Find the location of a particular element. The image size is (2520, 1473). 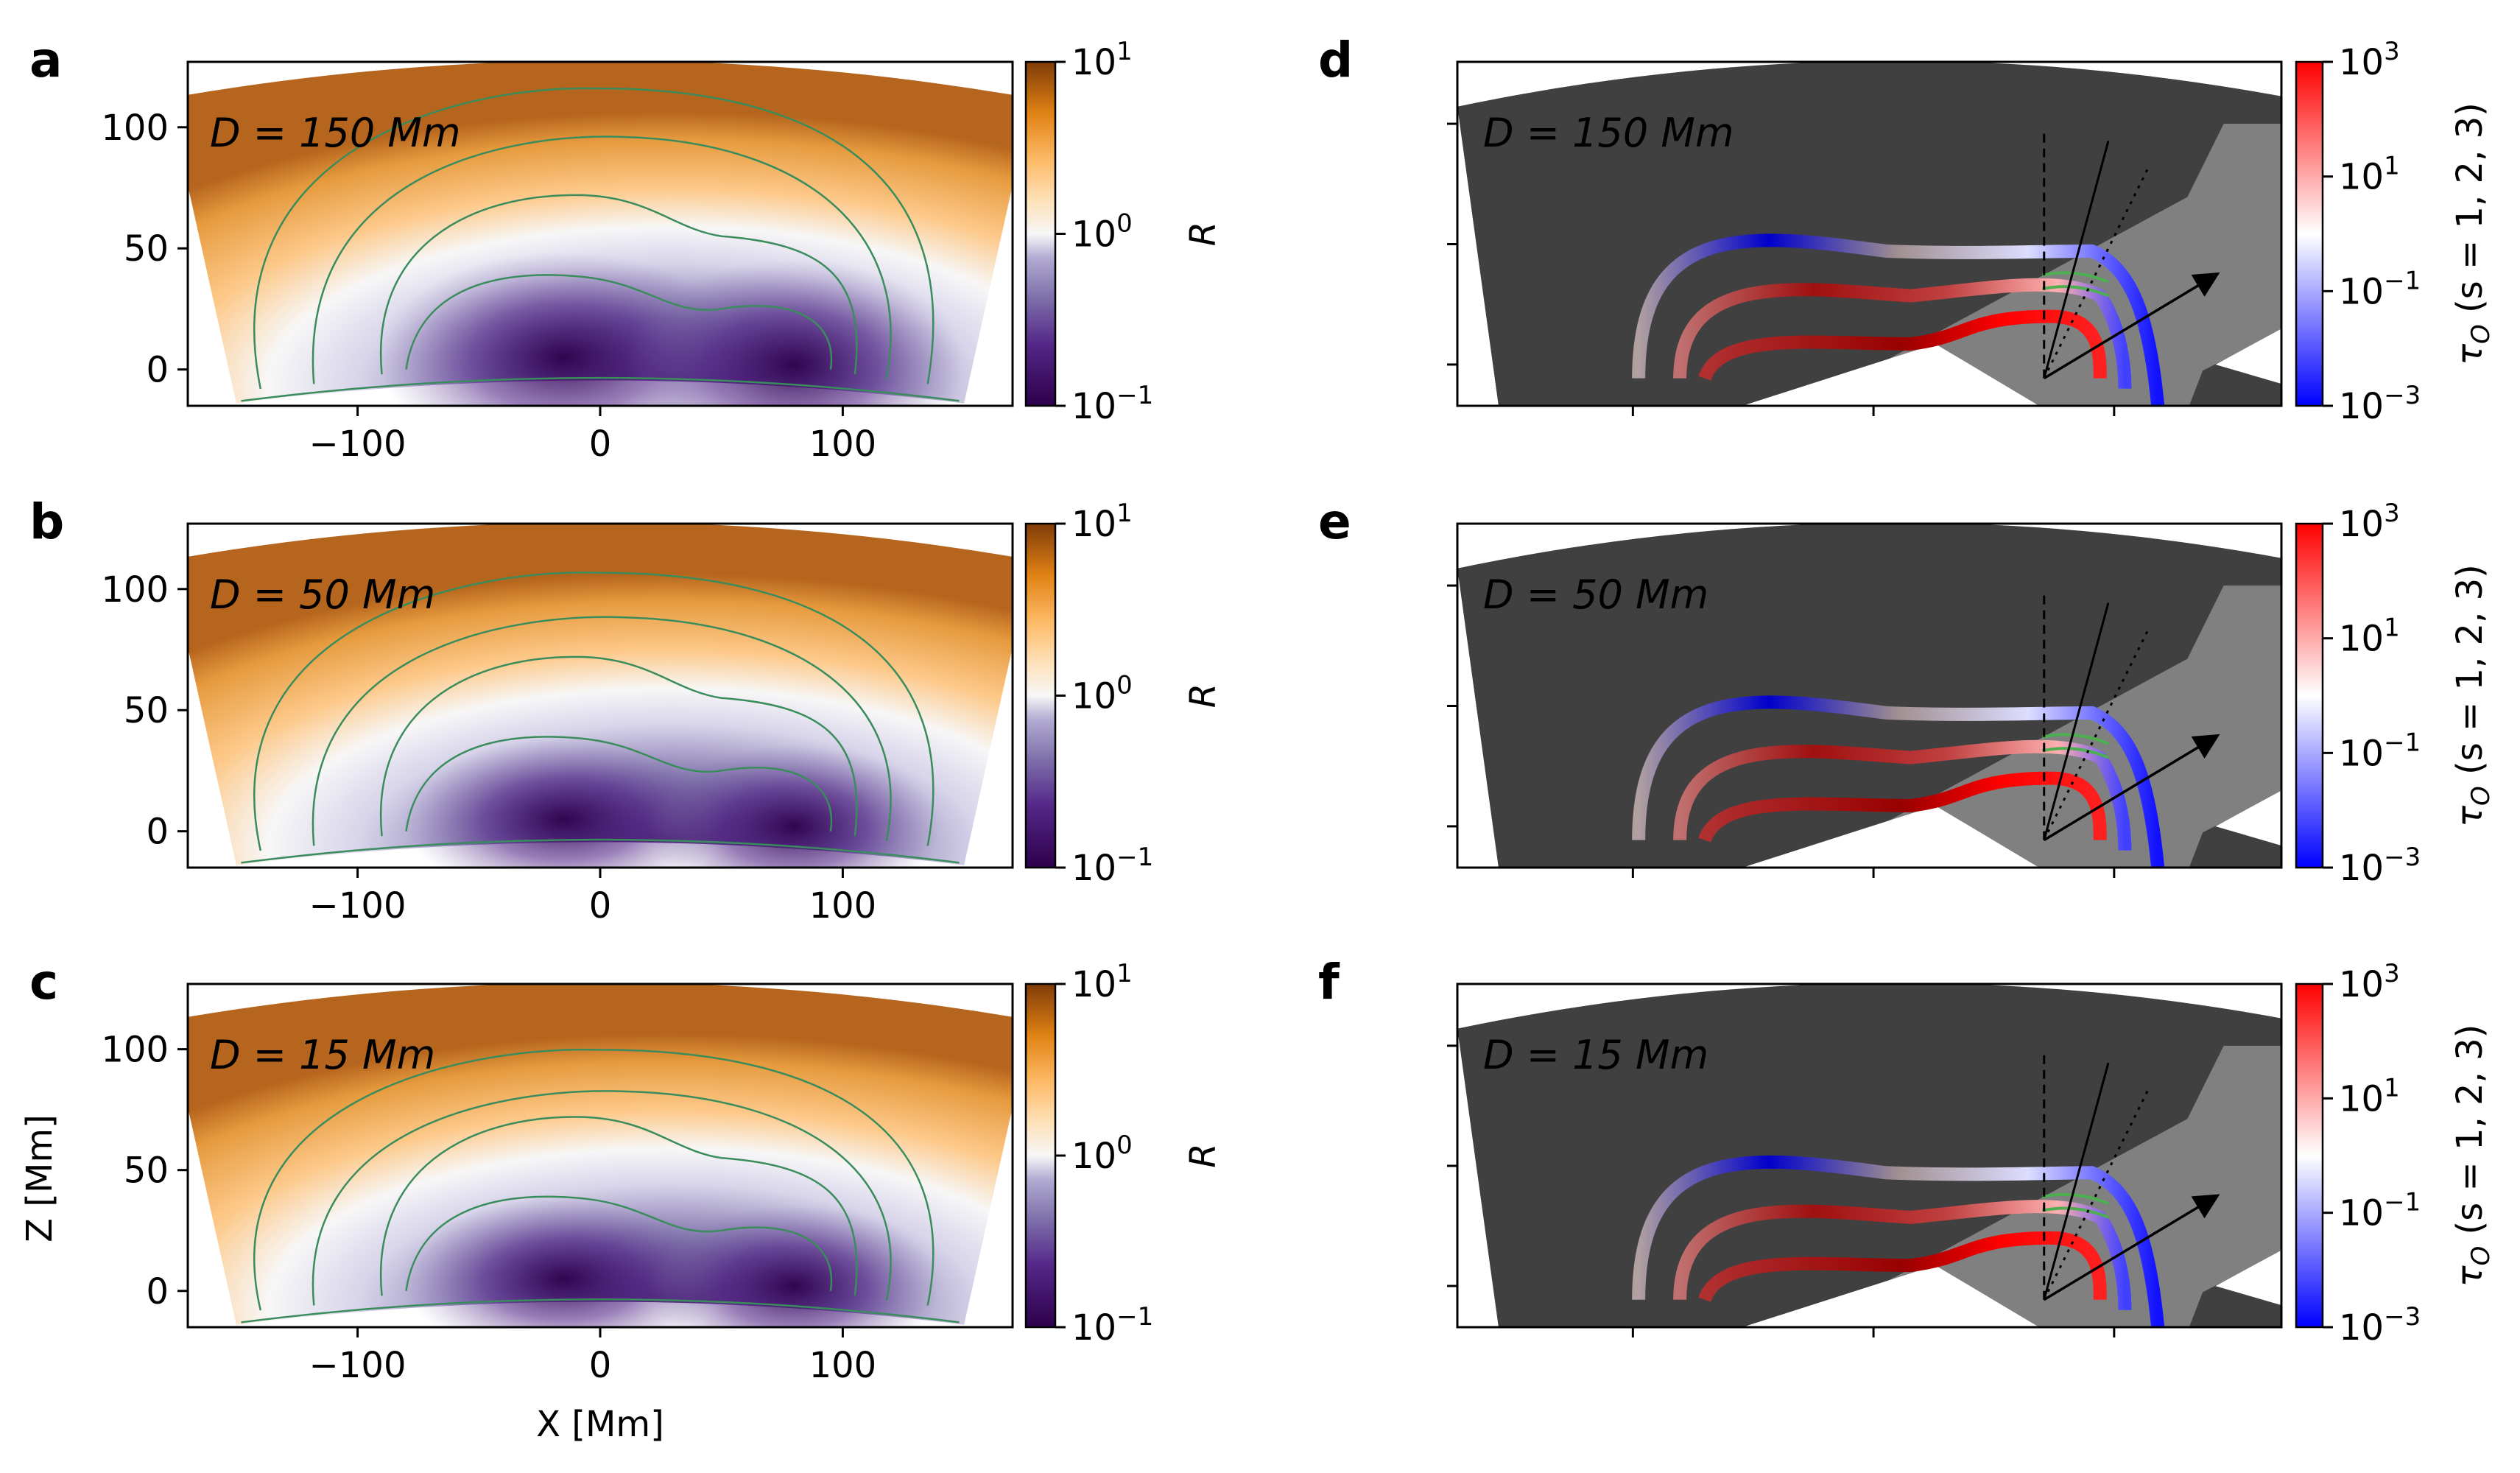

ytick-label: 0 is located at coordinates (157, 832).